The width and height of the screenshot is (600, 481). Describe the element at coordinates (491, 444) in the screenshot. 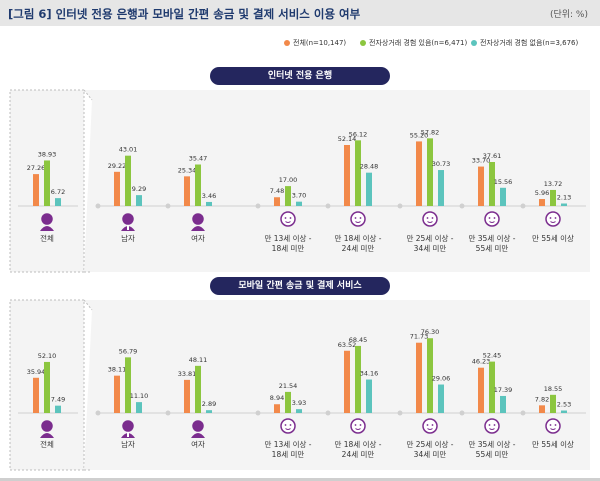

I see `category-label: 만 35세 이상 -` at that location.